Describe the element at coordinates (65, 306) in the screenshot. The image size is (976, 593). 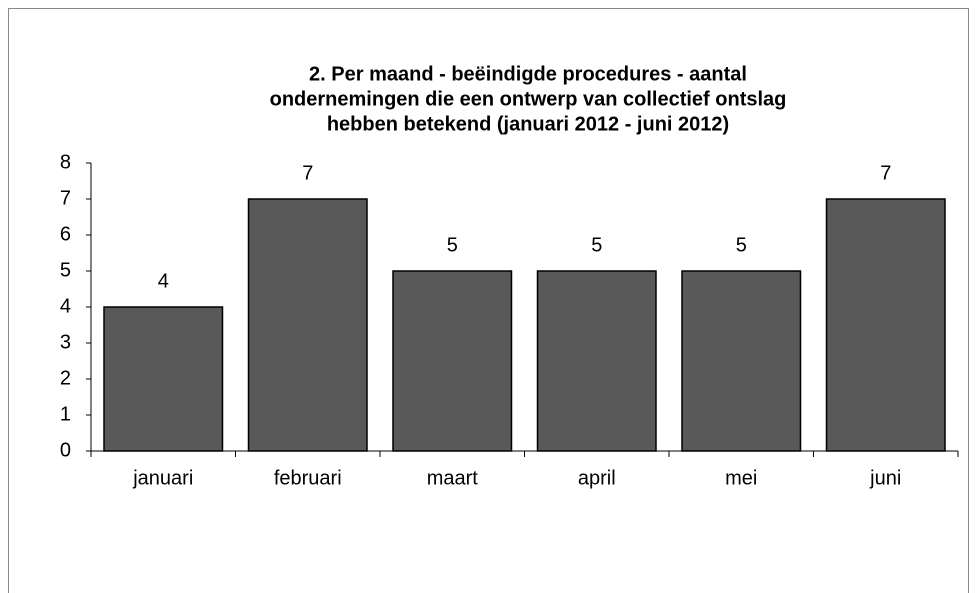
I see `y-tick-label: 4` at that location.